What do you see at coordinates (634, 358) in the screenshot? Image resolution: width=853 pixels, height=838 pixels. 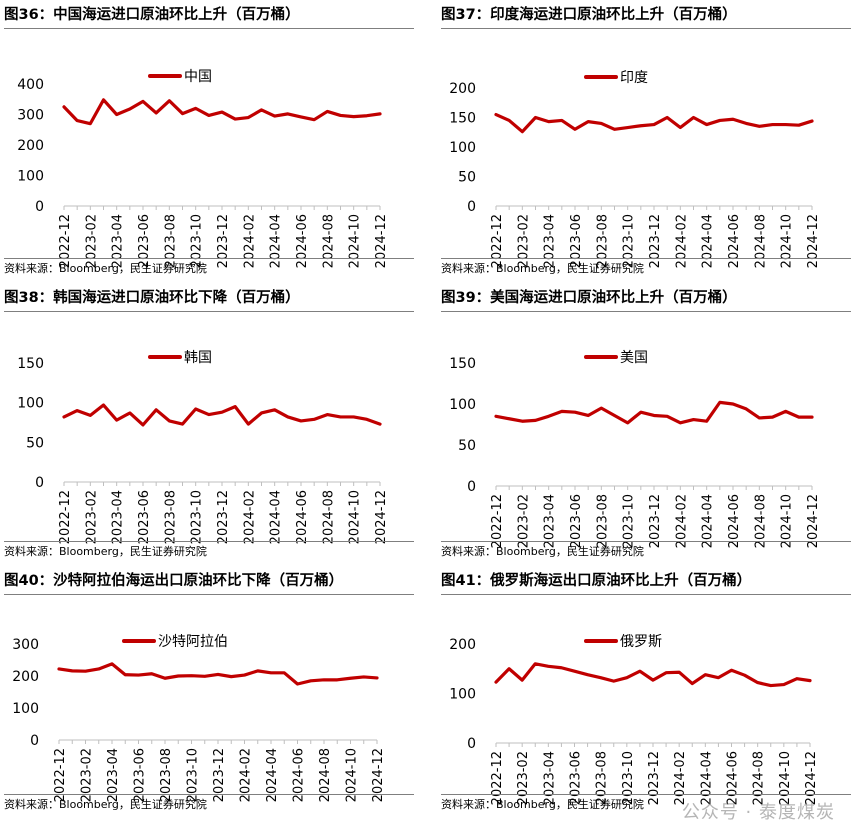 I see `legend-label: 美国` at bounding box center [634, 358].